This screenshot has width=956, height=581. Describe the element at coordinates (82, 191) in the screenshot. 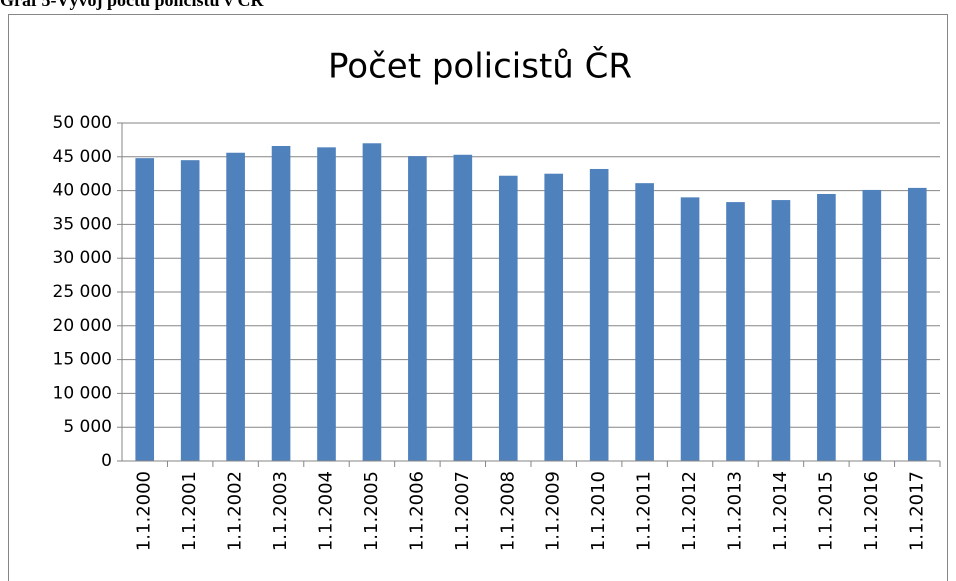

I see `y-tick-label: 40 000` at that location.